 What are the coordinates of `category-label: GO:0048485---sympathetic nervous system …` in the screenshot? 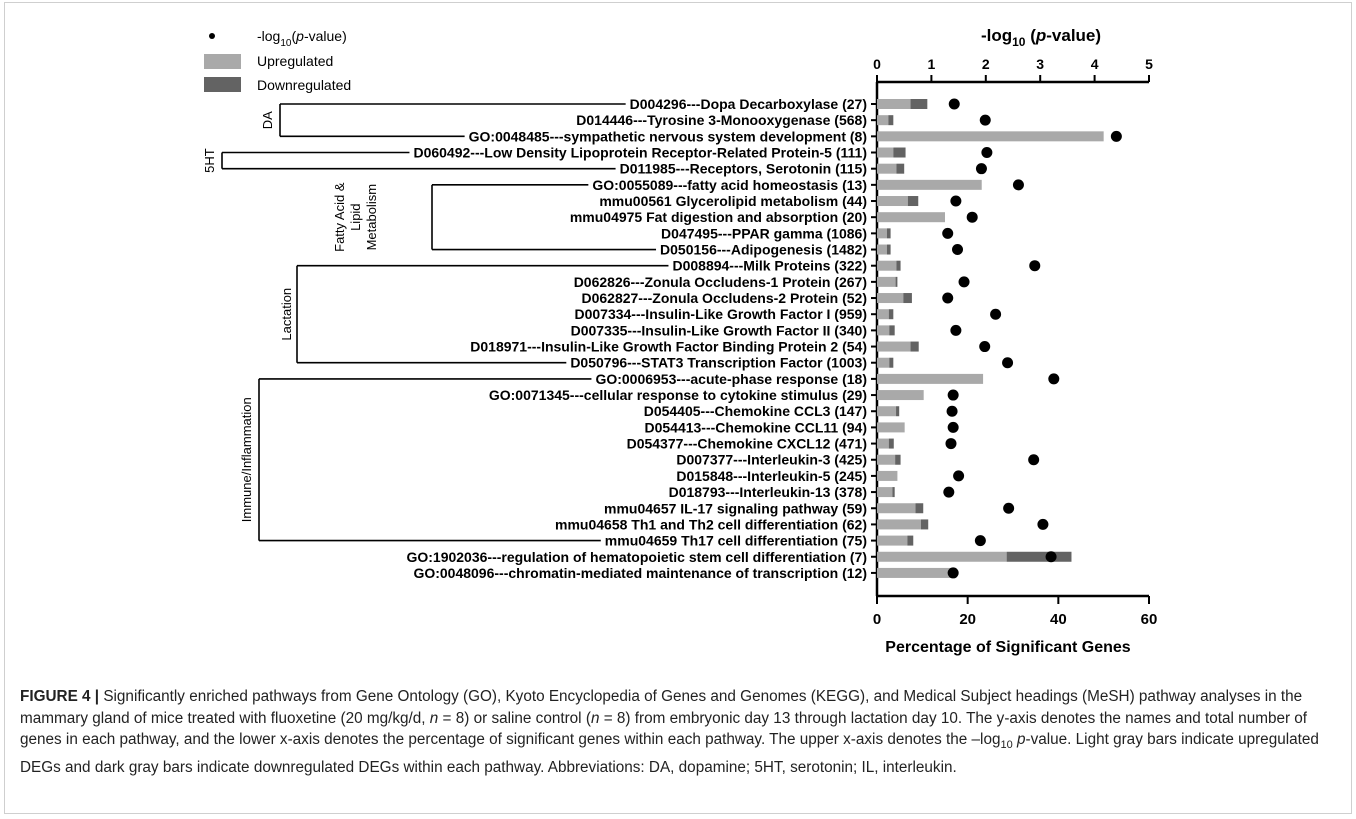 It's located at (668, 136).